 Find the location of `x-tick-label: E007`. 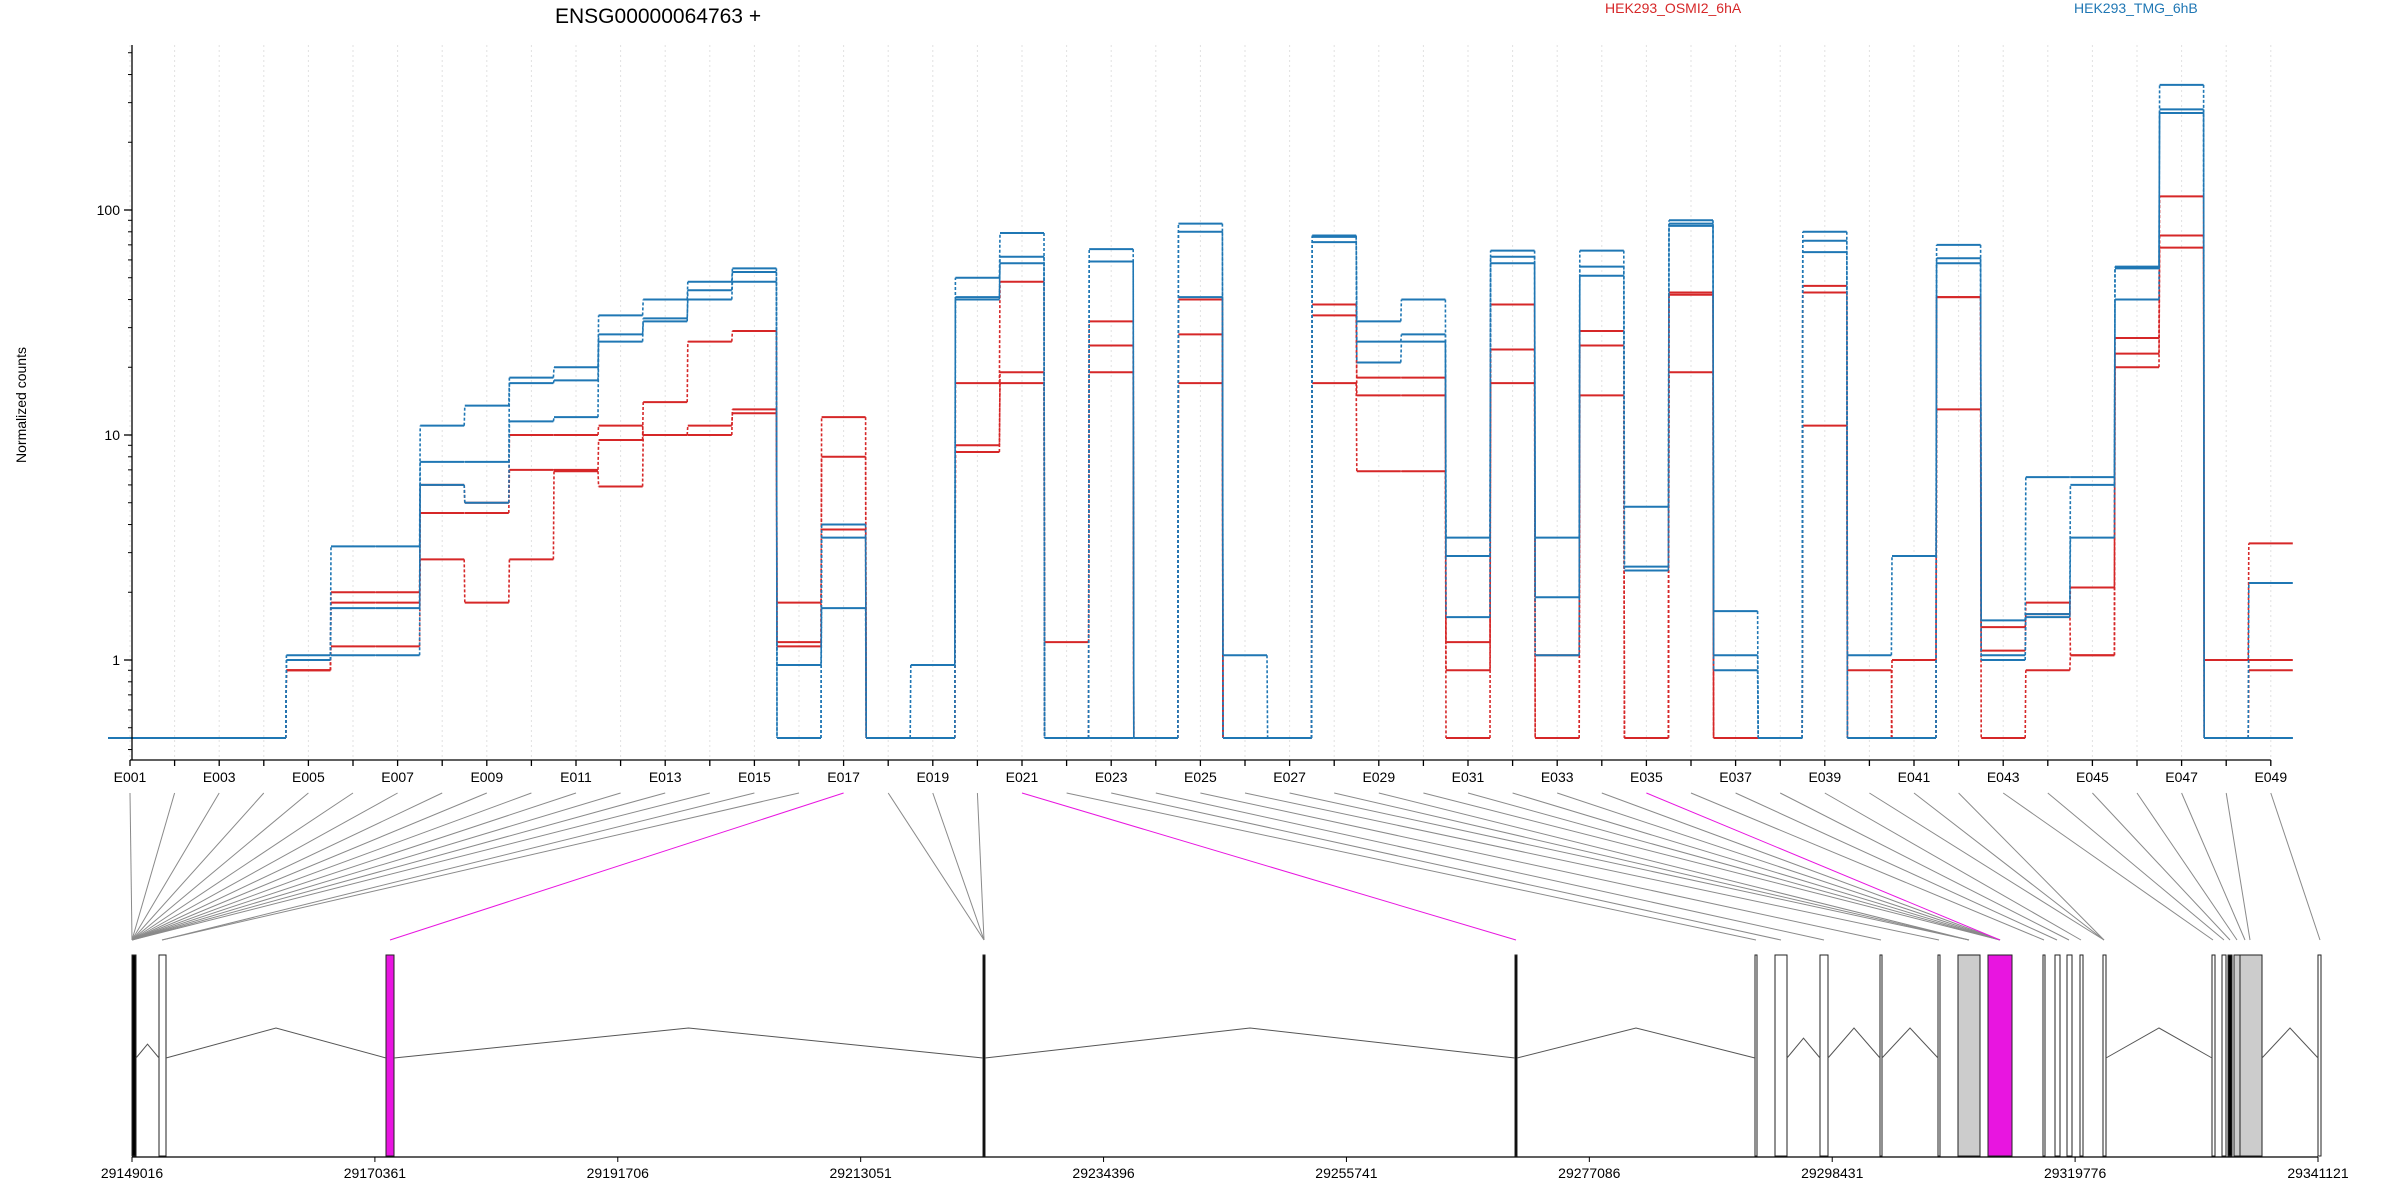

x-tick-label: E007 is located at coordinates (397, 777).